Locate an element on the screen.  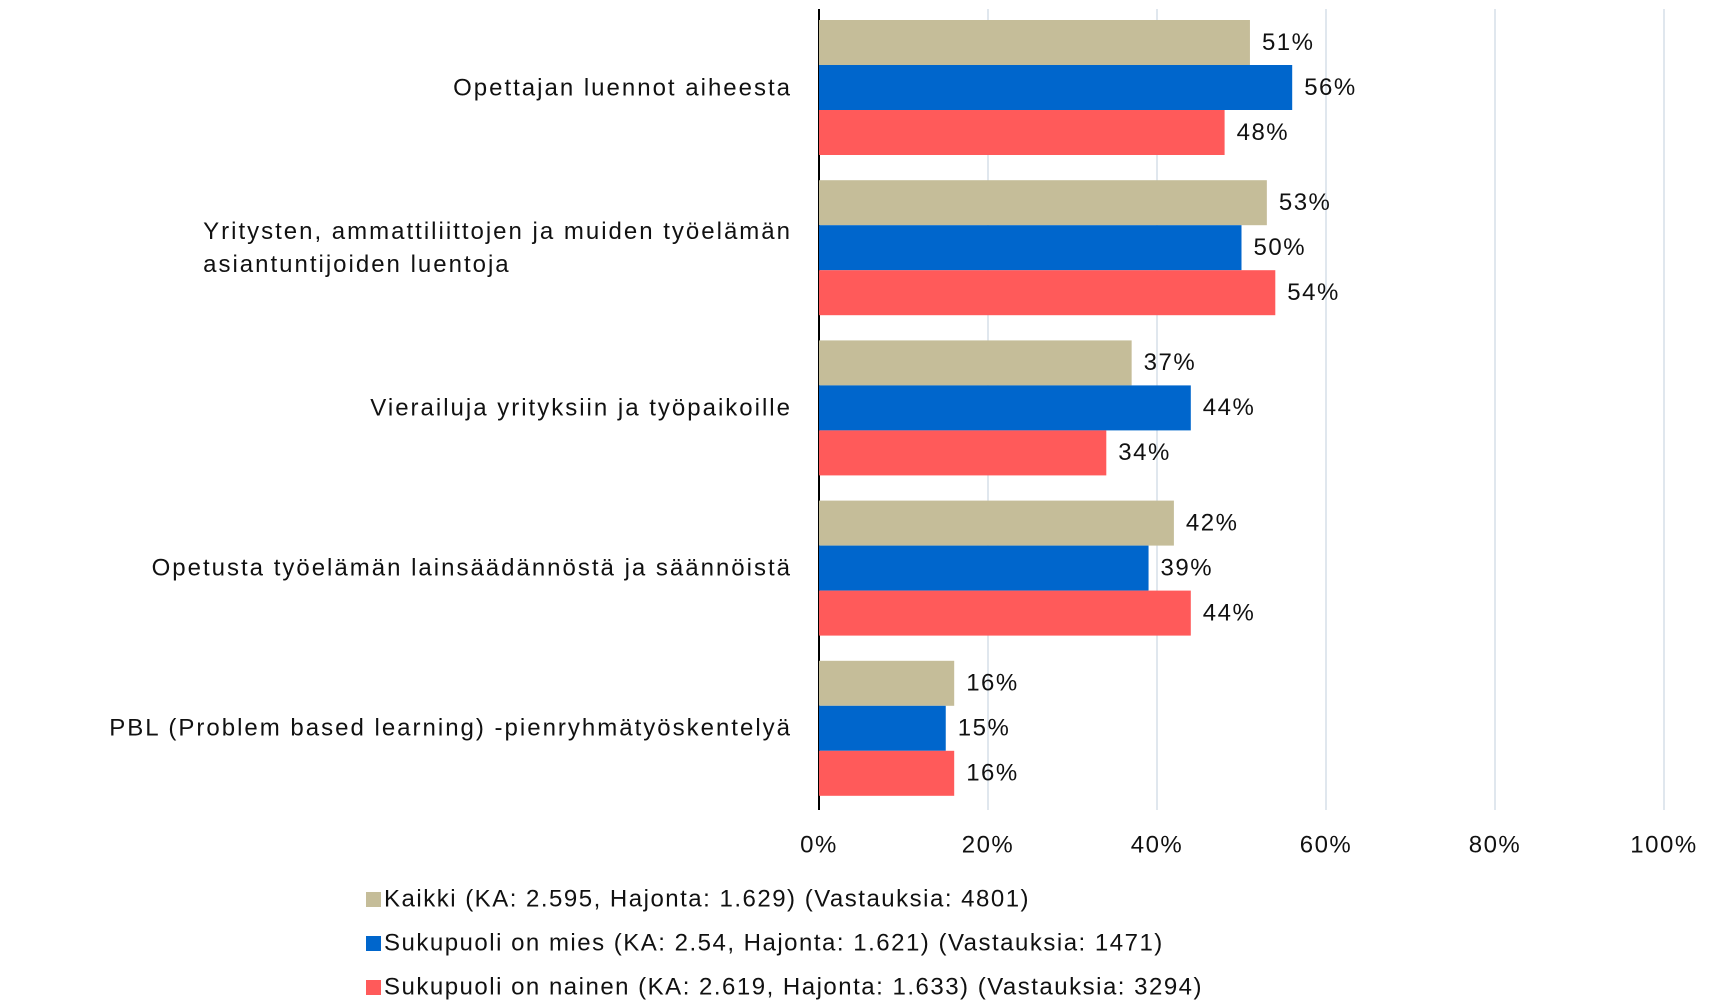
x-tick-label: 60% is located at coordinates (1326, 844).